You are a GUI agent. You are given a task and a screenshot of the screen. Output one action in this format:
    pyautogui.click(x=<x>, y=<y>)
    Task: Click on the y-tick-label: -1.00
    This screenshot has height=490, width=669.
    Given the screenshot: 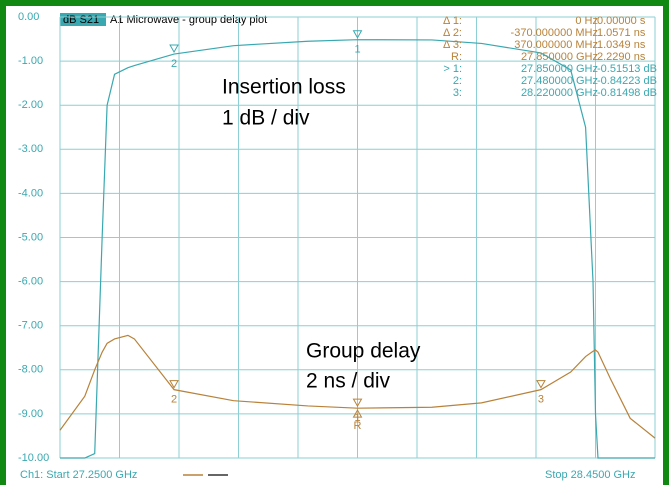 What is the action you would take?
    pyautogui.click(x=30, y=61)
    